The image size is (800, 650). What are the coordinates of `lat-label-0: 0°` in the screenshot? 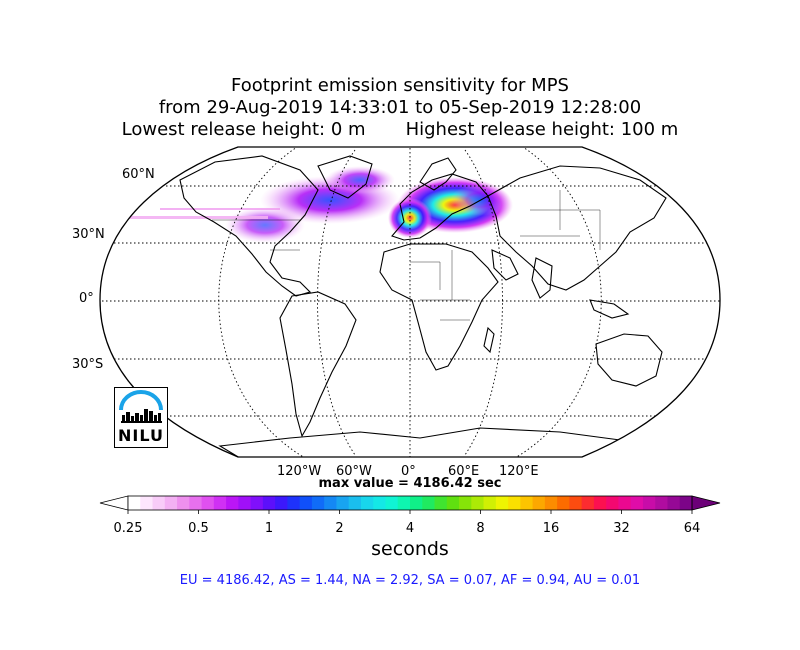 It's located at (86, 298).